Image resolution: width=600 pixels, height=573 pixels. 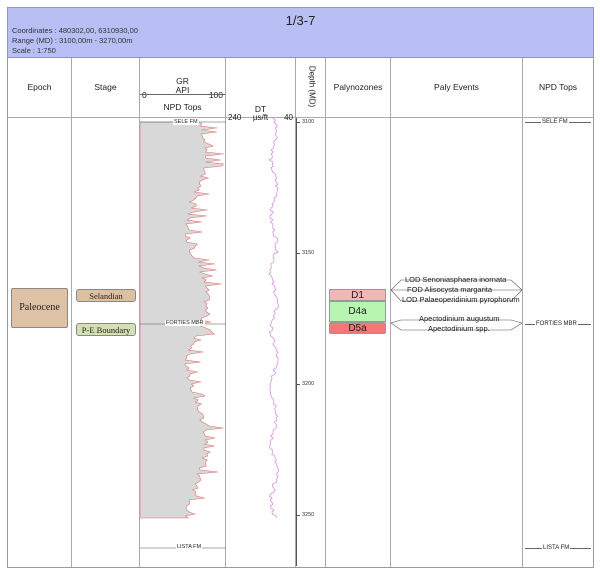 What do you see at coordinates (260, 109) in the screenshot?
I see `dt-title: DT` at bounding box center [260, 109].